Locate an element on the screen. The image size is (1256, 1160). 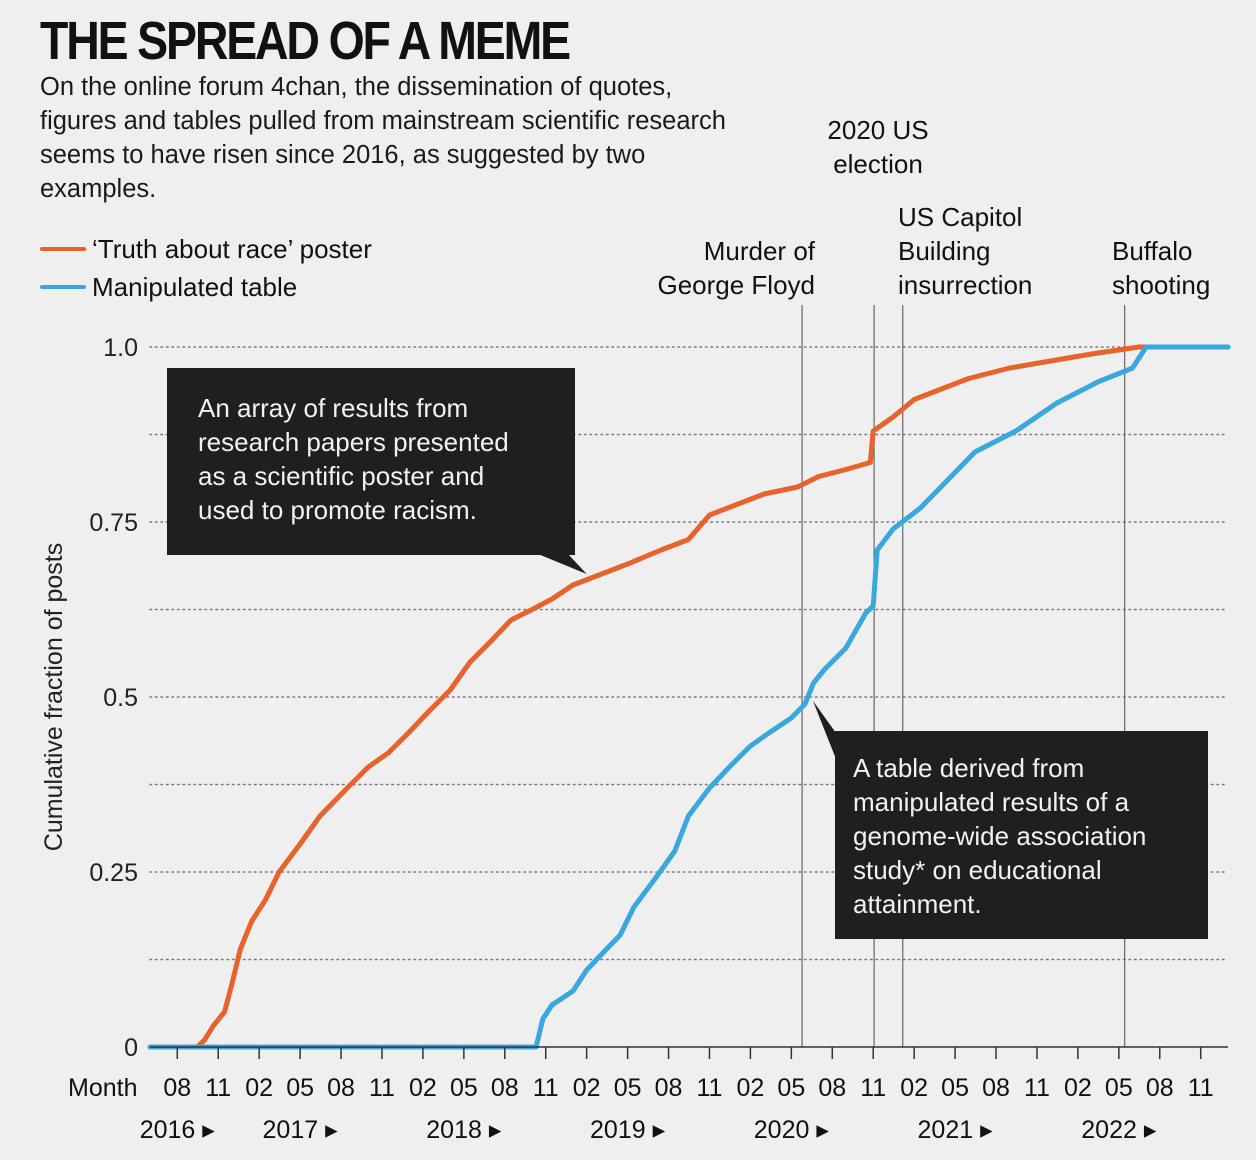
event-label: George Floyd is located at coordinates (736, 285).